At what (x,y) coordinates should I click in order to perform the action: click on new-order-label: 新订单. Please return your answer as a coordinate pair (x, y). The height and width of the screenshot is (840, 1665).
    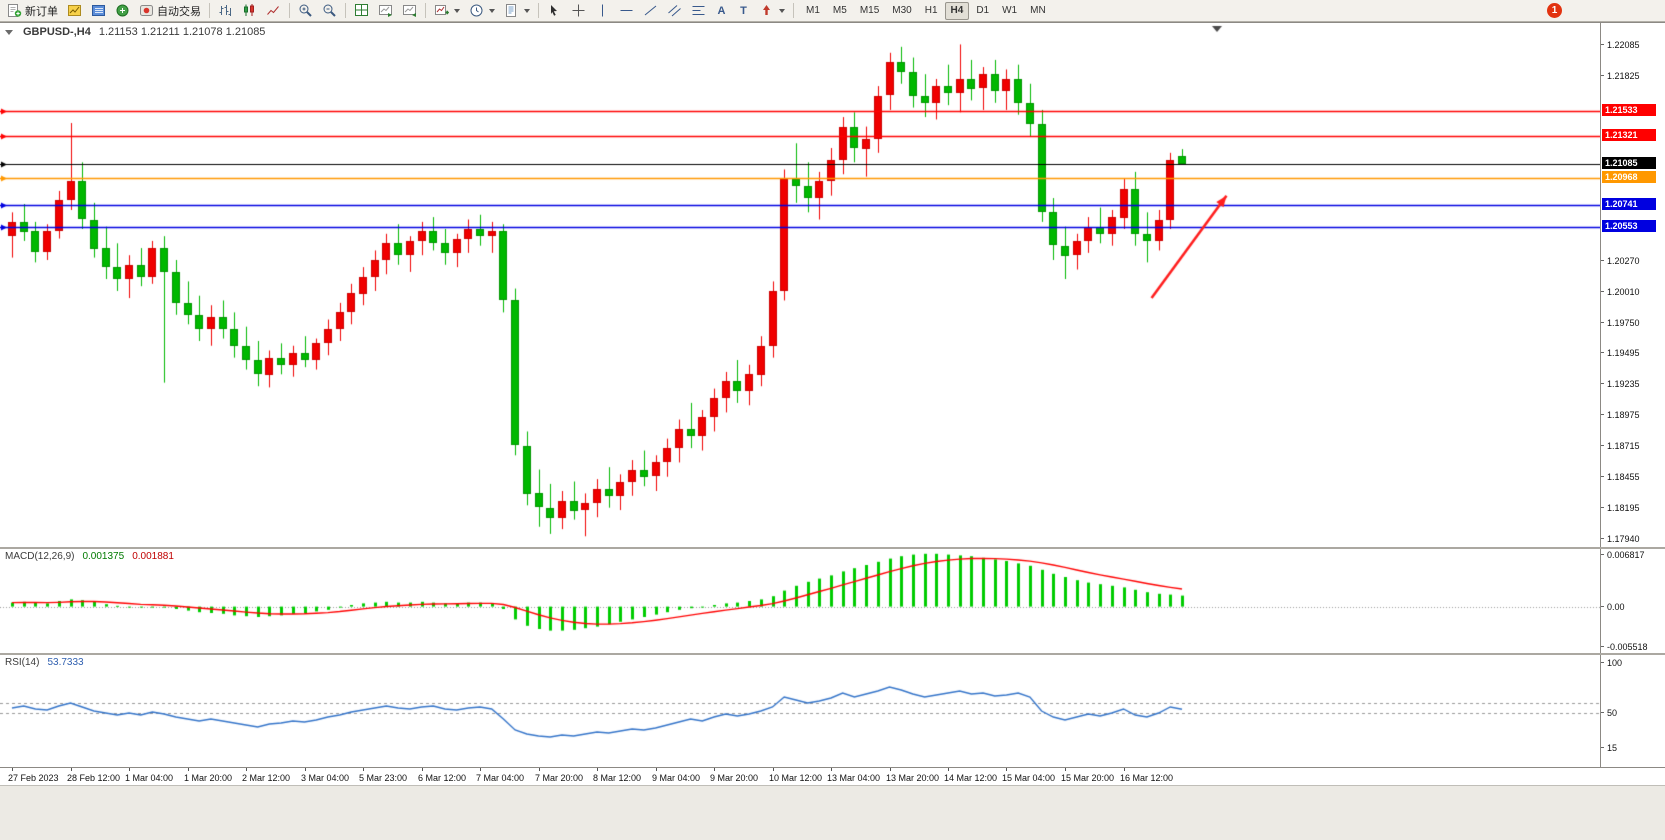
    Looking at the image, I should click on (41, 11).